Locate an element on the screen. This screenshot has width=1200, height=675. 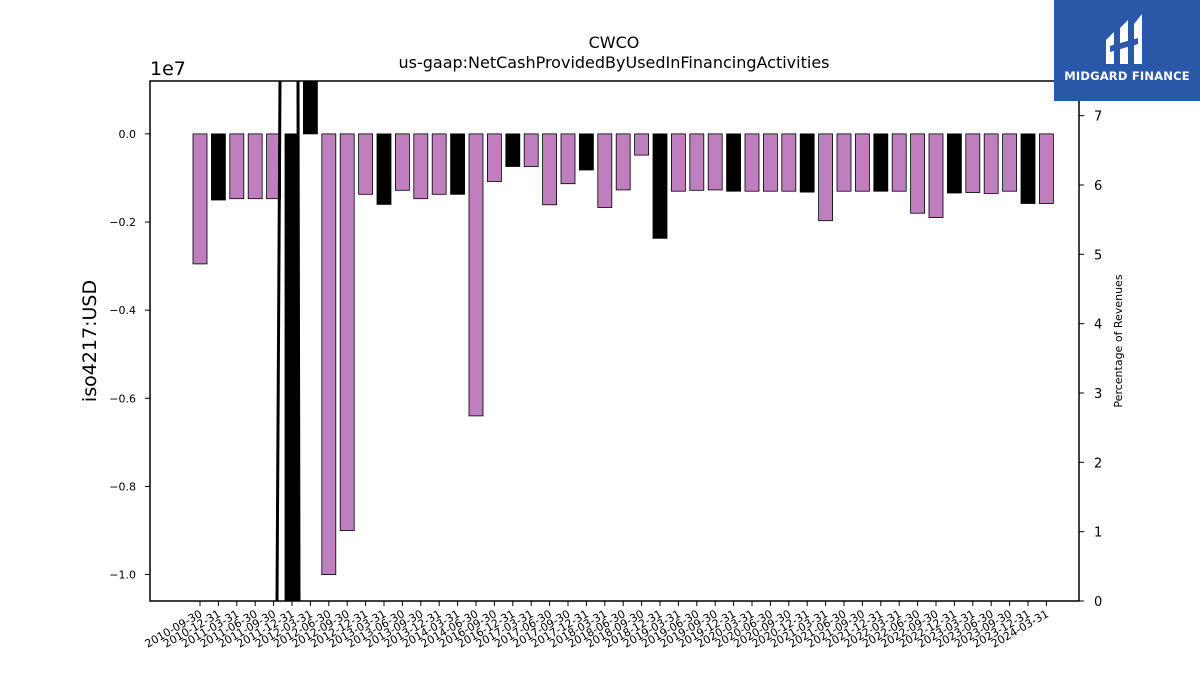
brand-logo-text: MIDGARD FINANCE is located at coordinates (1127, 76).